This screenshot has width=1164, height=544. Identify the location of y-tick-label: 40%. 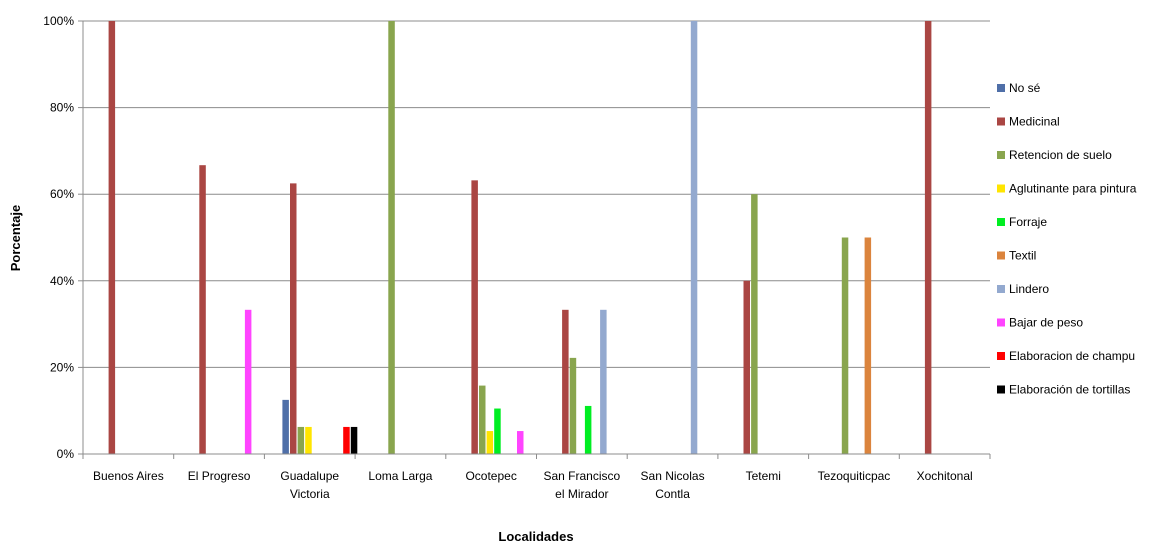
(62, 281).